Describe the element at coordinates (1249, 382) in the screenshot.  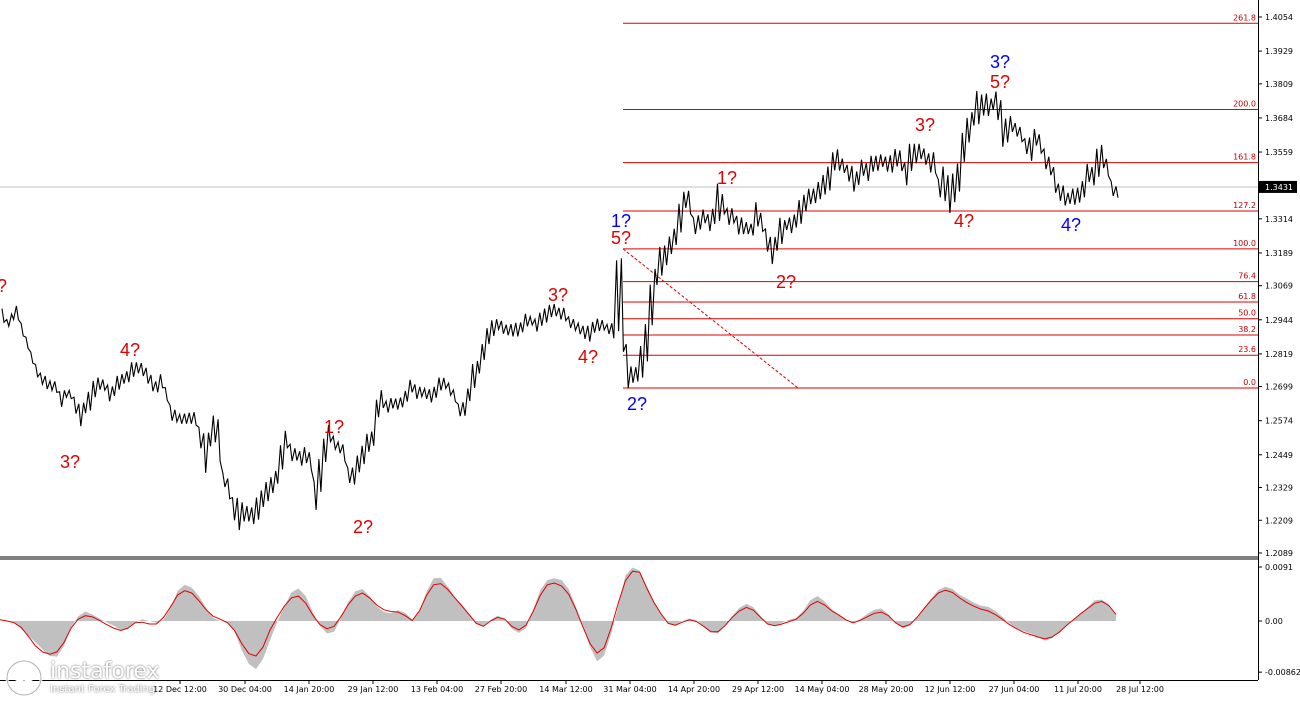
I see `fib-level-label: 0.0` at that location.